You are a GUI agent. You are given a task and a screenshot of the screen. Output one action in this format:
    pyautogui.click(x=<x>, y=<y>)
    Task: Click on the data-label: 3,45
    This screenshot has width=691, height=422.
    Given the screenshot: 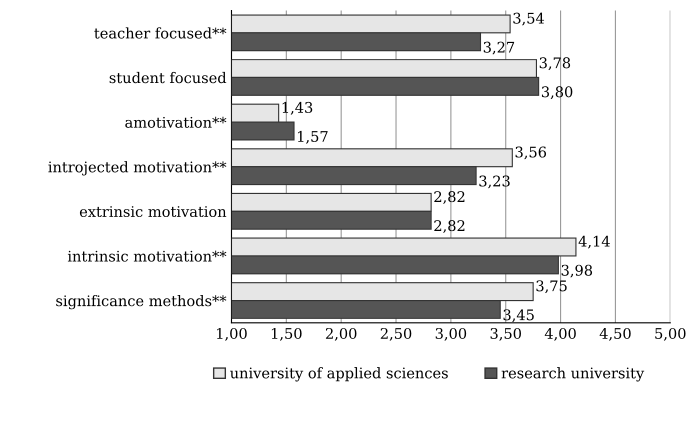 What is the action you would take?
    pyautogui.click(x=519, y=315)
    